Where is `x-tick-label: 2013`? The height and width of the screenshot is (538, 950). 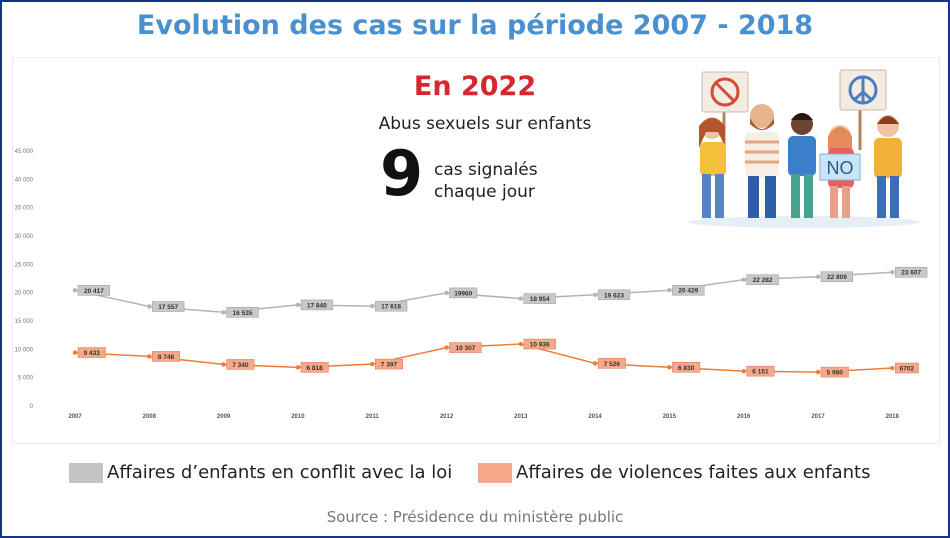 x-tick-label: 2013 is located at coordinates (521, 417).